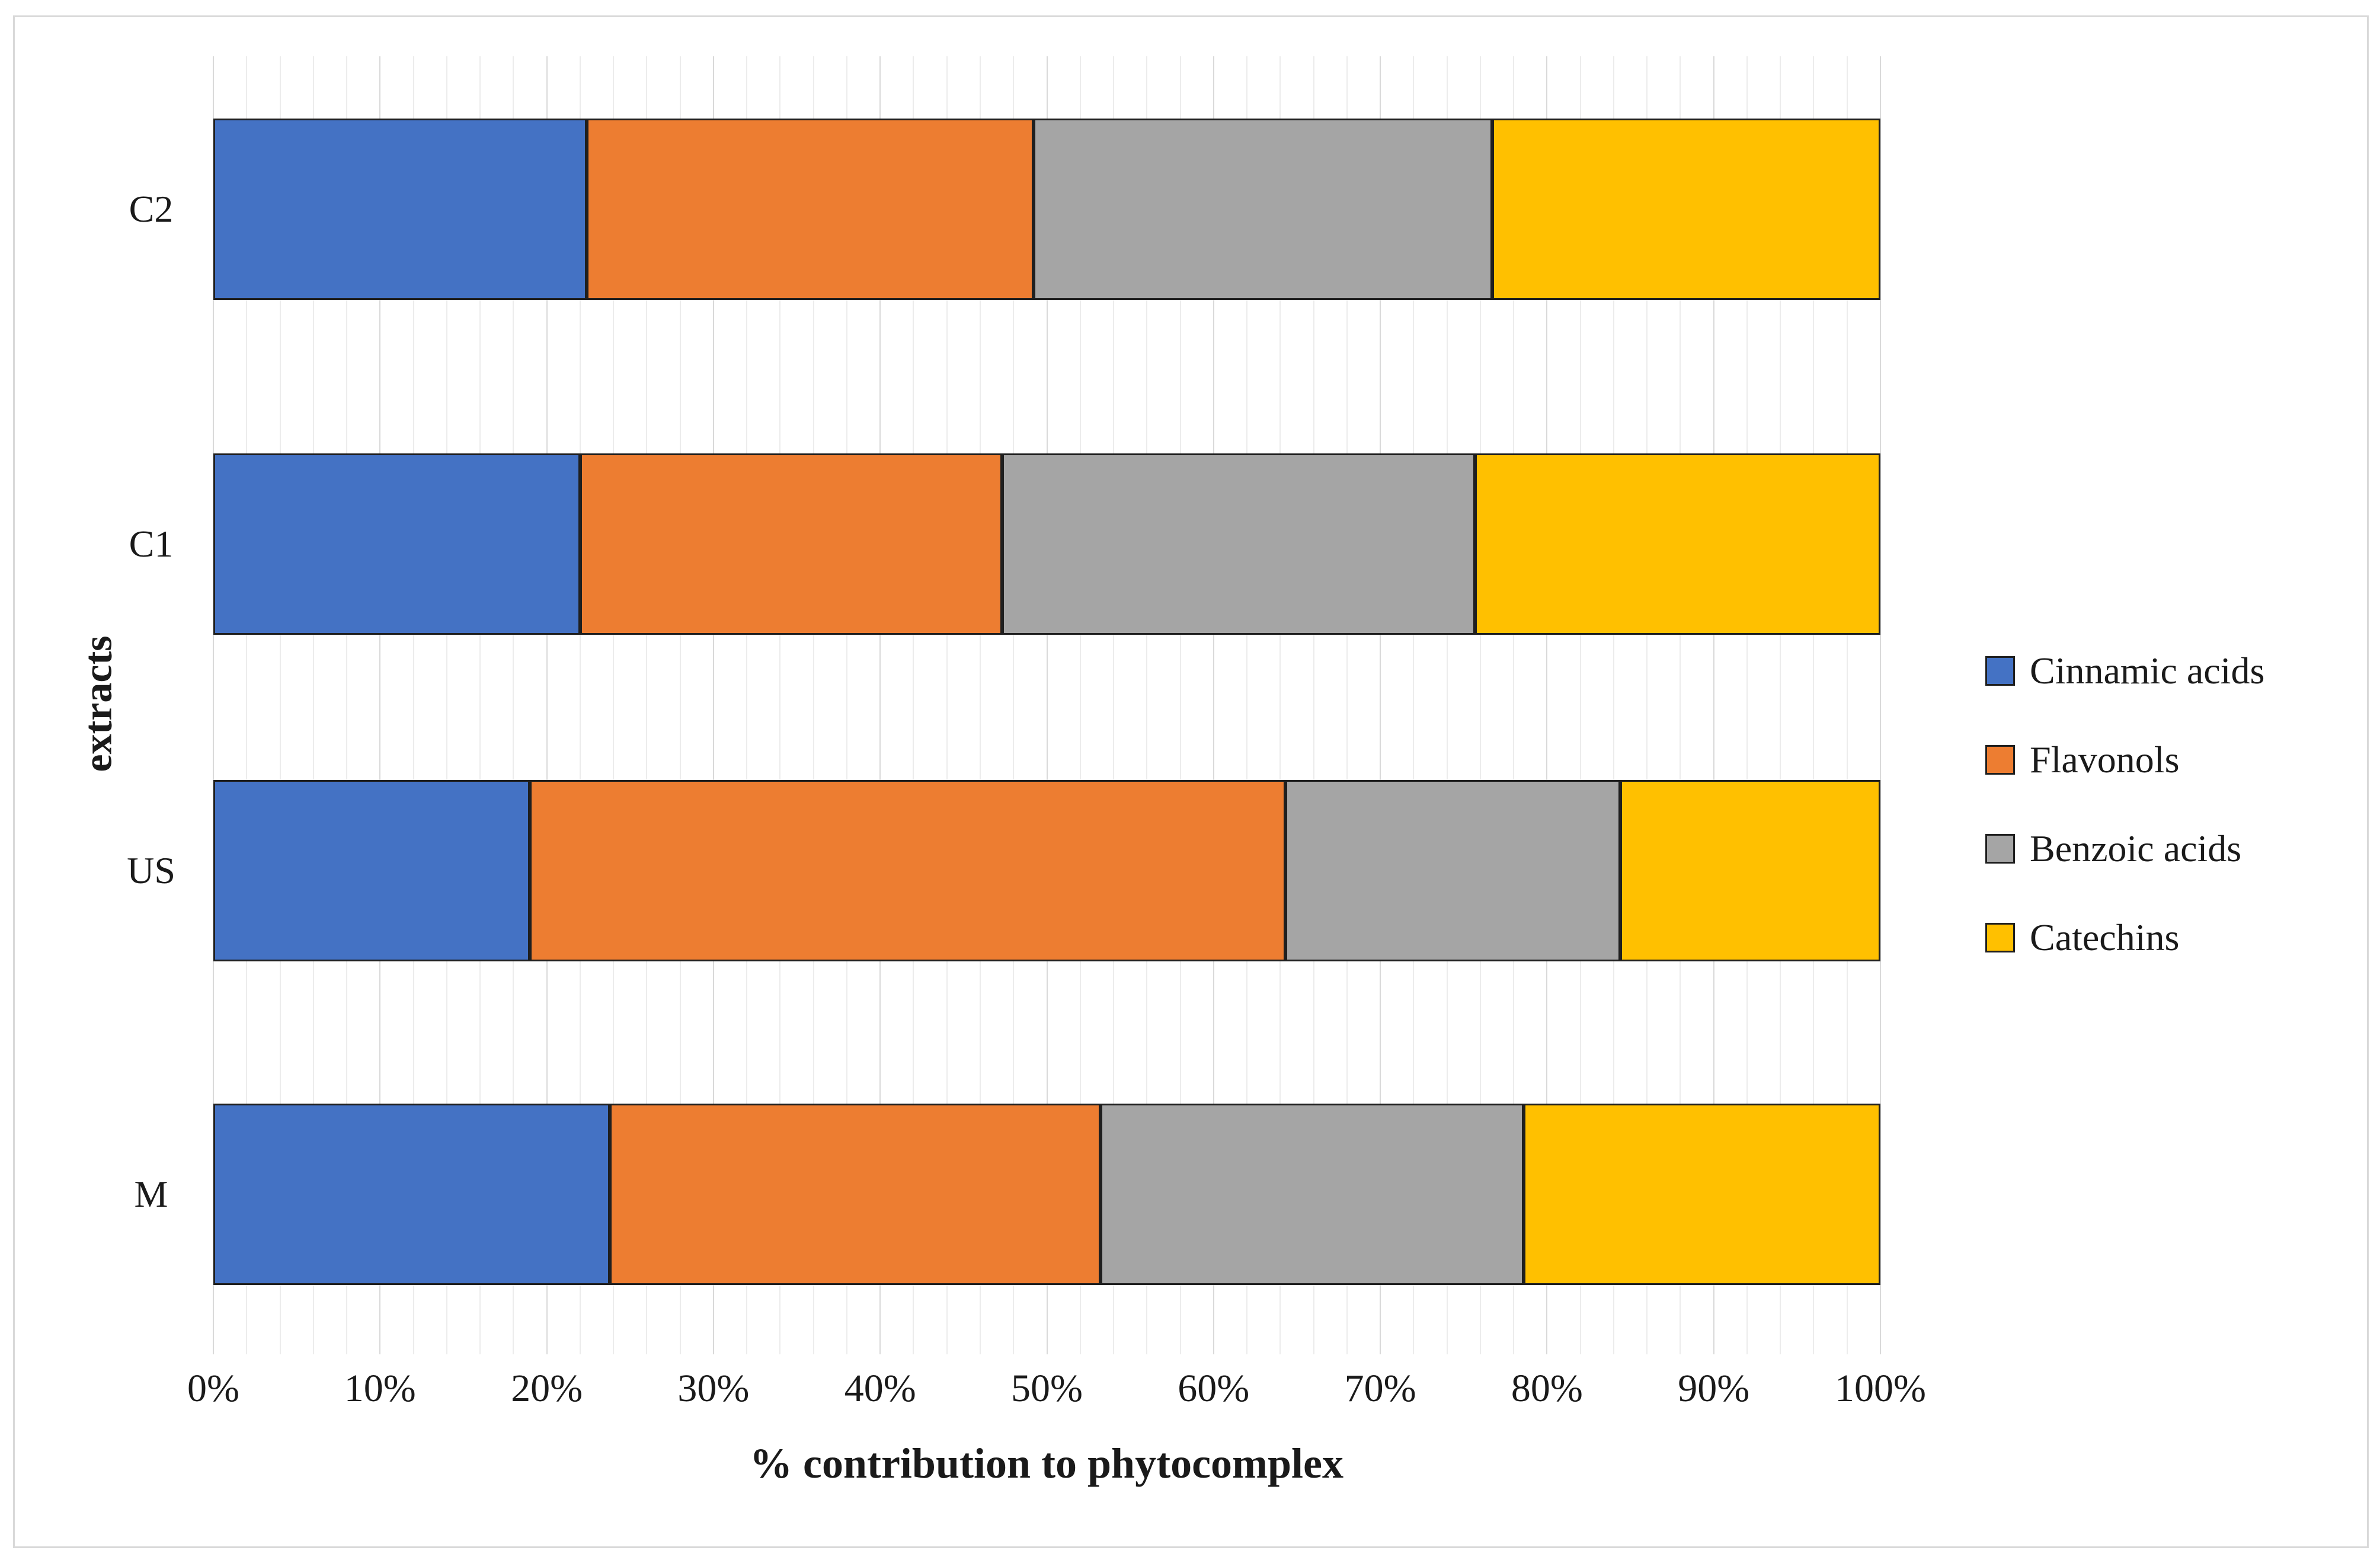 This screenshot has width=2380, height=1560. I want to click on legend-label: Benzoic acids, so click(2136, 848).